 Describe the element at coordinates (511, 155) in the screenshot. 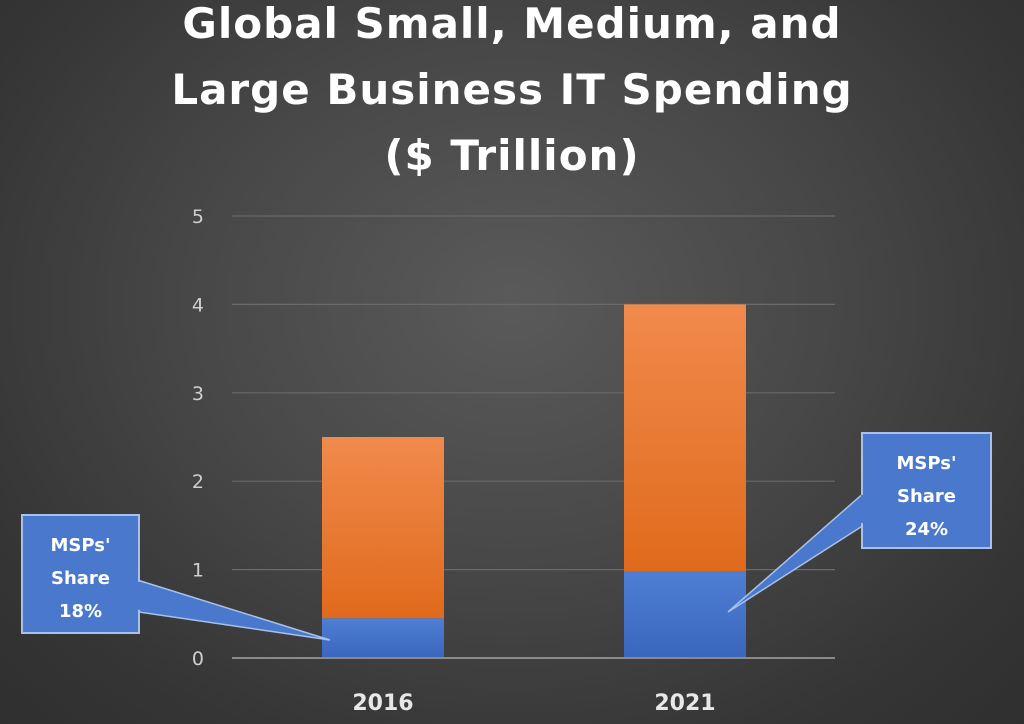

I see `chart-title-line-3: ($ Trillion)` at that location.